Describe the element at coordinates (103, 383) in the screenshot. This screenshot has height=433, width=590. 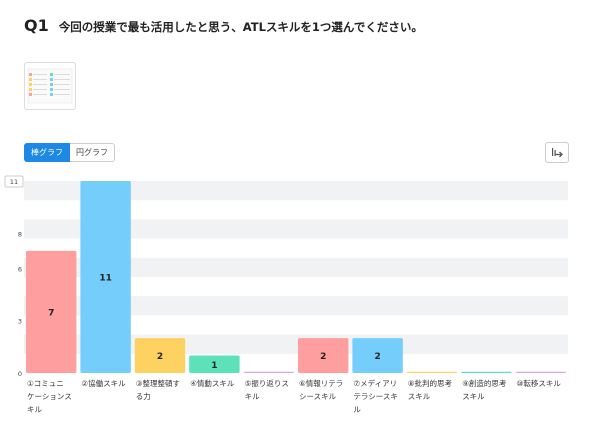
I see `x-tick-label: ②協働スキル` at that location.